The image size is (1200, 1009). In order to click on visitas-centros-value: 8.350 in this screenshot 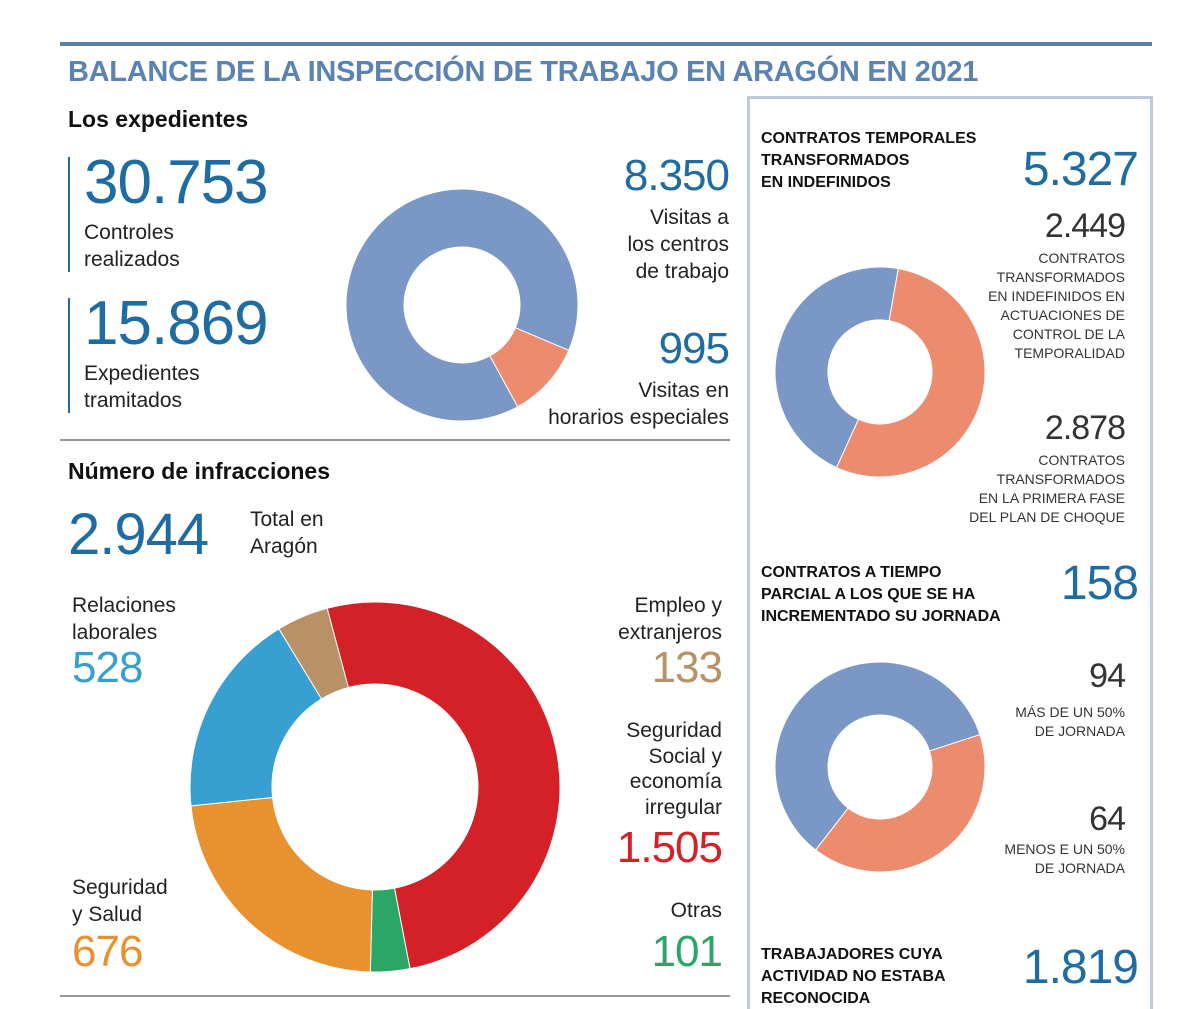, I will do `click(676, 175)`.